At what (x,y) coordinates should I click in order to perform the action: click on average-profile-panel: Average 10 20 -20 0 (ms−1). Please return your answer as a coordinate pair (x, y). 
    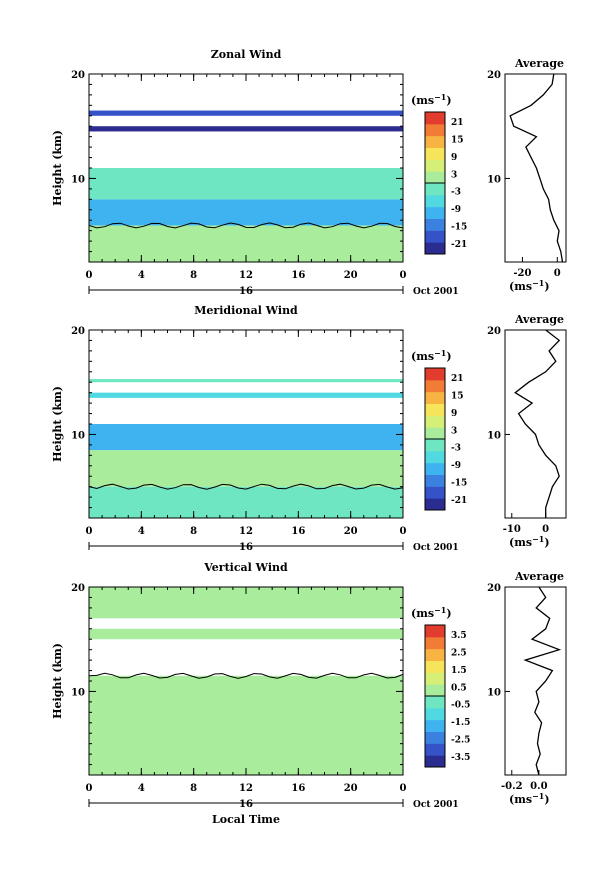
    Looking at the image, I should click on (527, 175).